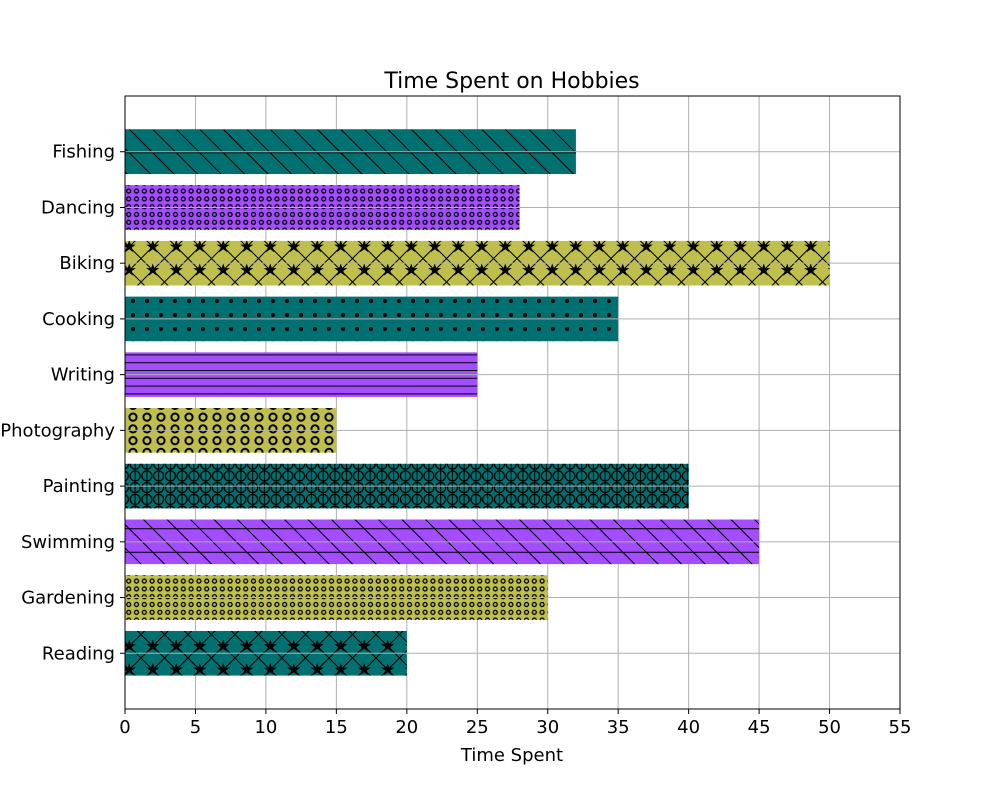 The image size is (1000, 800). What do you see at coordinates (79, 486) in the screenshot?
I see `y-tick-label: Painting` at bounding box center [79, 486].